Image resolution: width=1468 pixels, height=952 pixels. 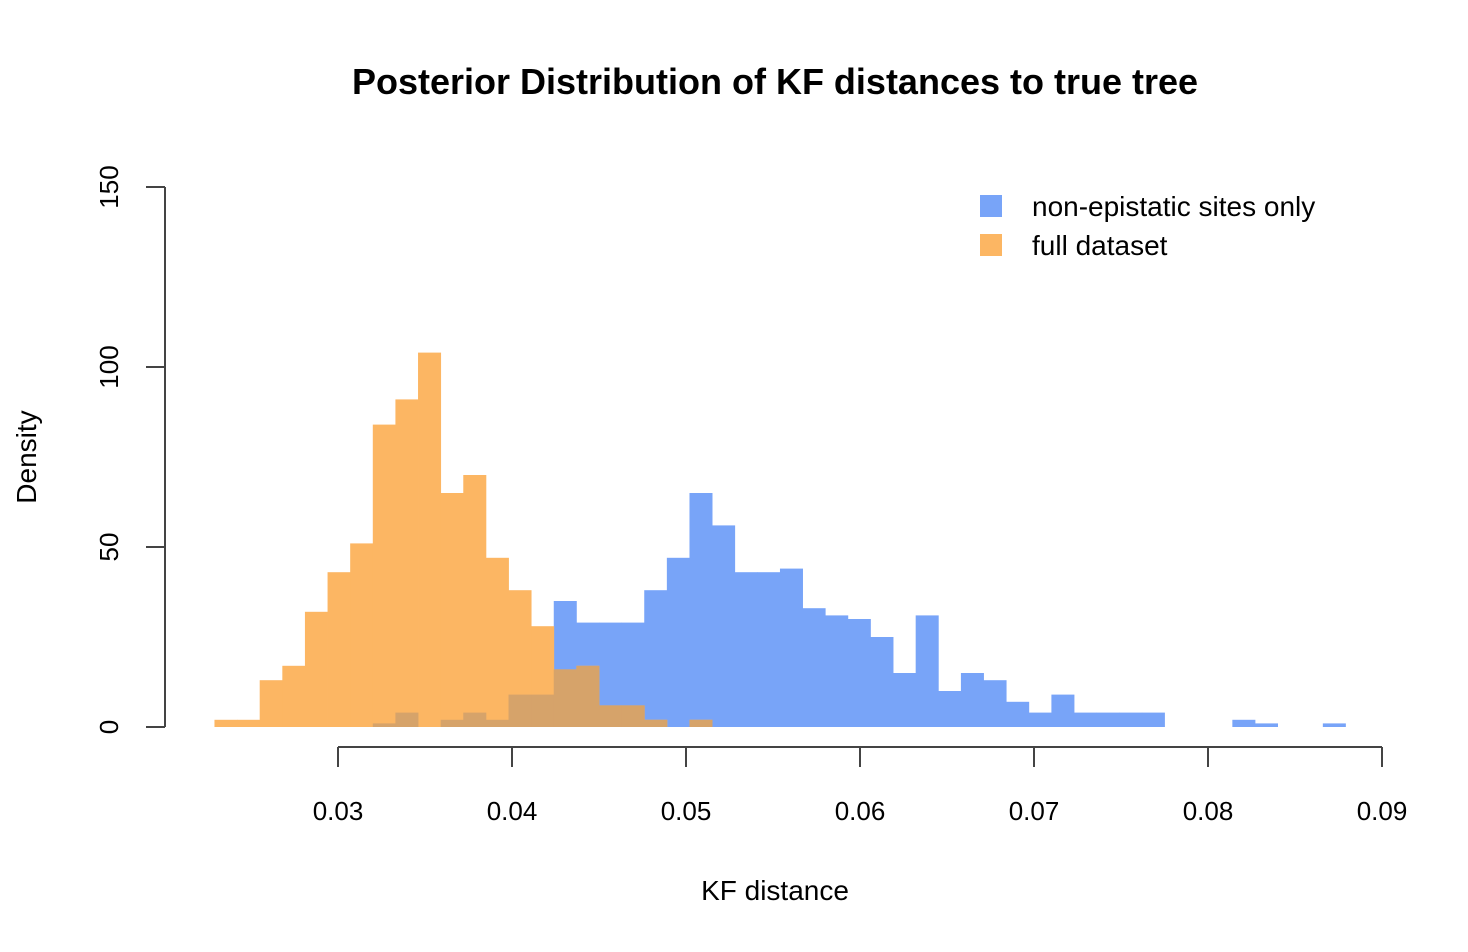 I want to click on x-tick-label-6: 0.09, so click(x=1382, y=811).